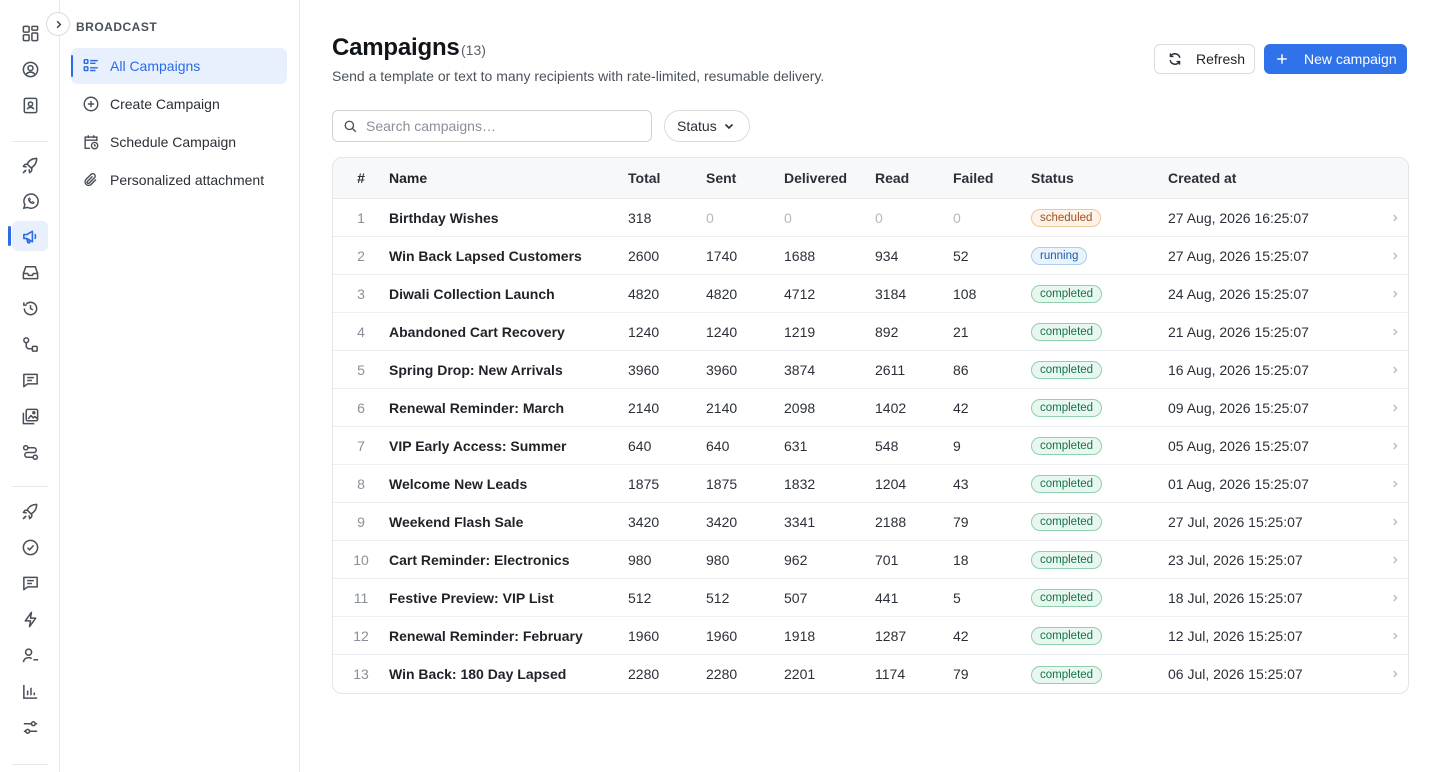 The height and width of the screenshot is (772, 1440). Describe the element at coordinates (30, 655) in the screenshot. I see `user-plus-icon` at that location.